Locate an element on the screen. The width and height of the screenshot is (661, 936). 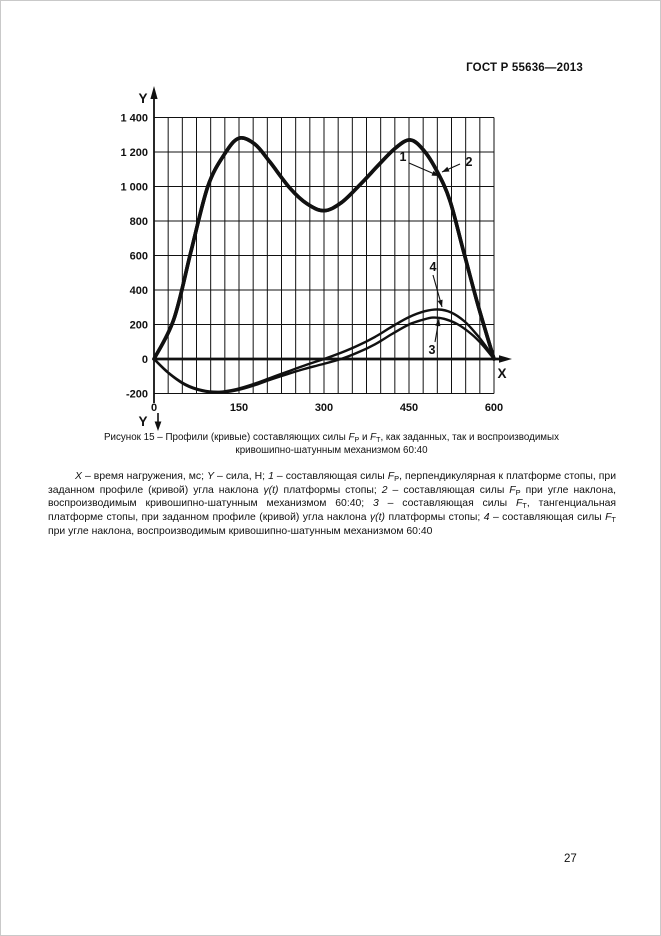
curve-number-4: 4 is located at coordinates (433, 267).